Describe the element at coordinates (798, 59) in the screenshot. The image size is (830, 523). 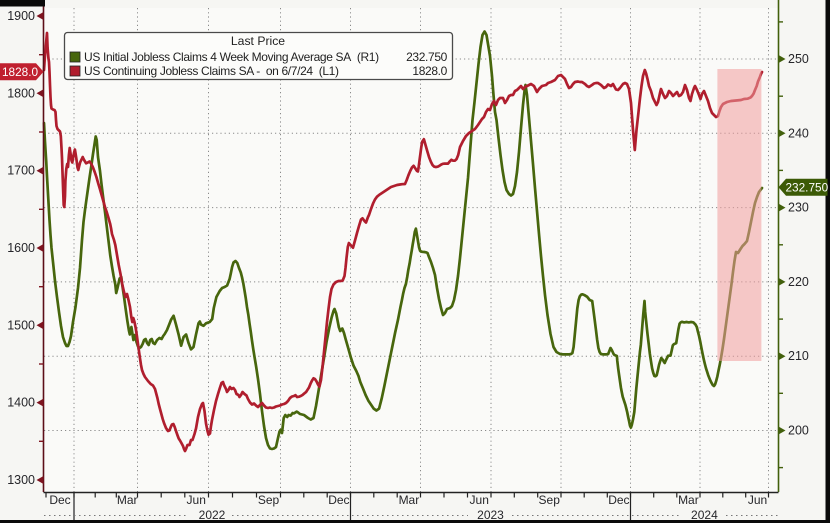
I see `svg-text: 250` at that location.